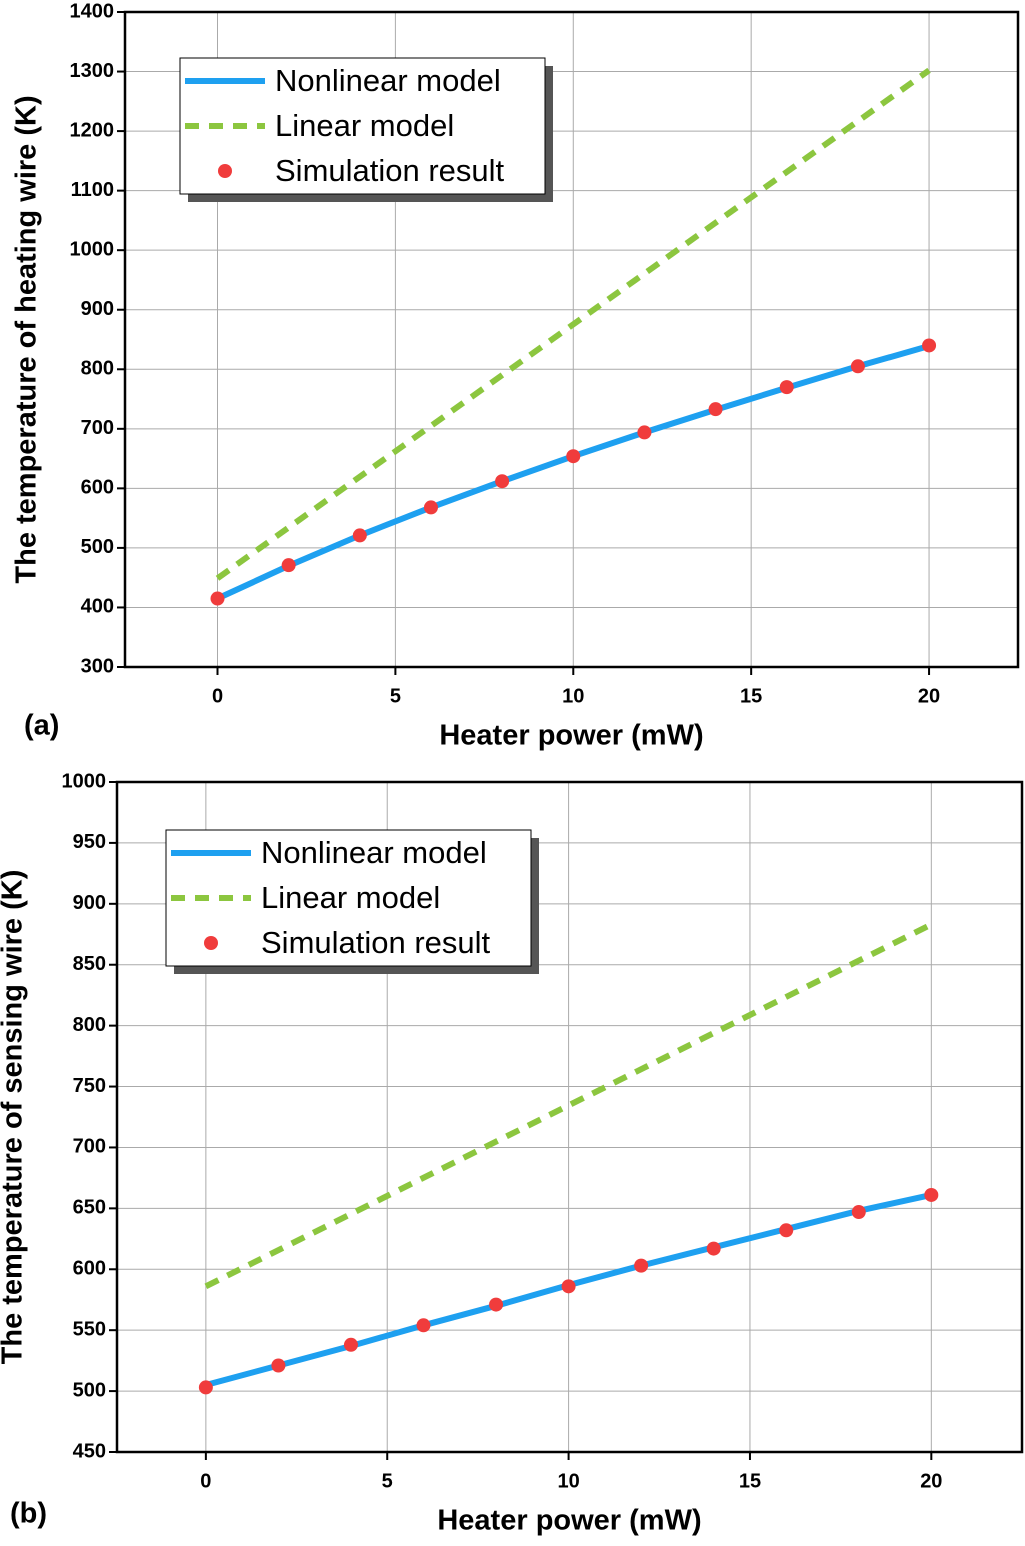 The height and width of the screenshot is (1546, 1025). I want to click on y-tick-label: 400, so click(97, 607).